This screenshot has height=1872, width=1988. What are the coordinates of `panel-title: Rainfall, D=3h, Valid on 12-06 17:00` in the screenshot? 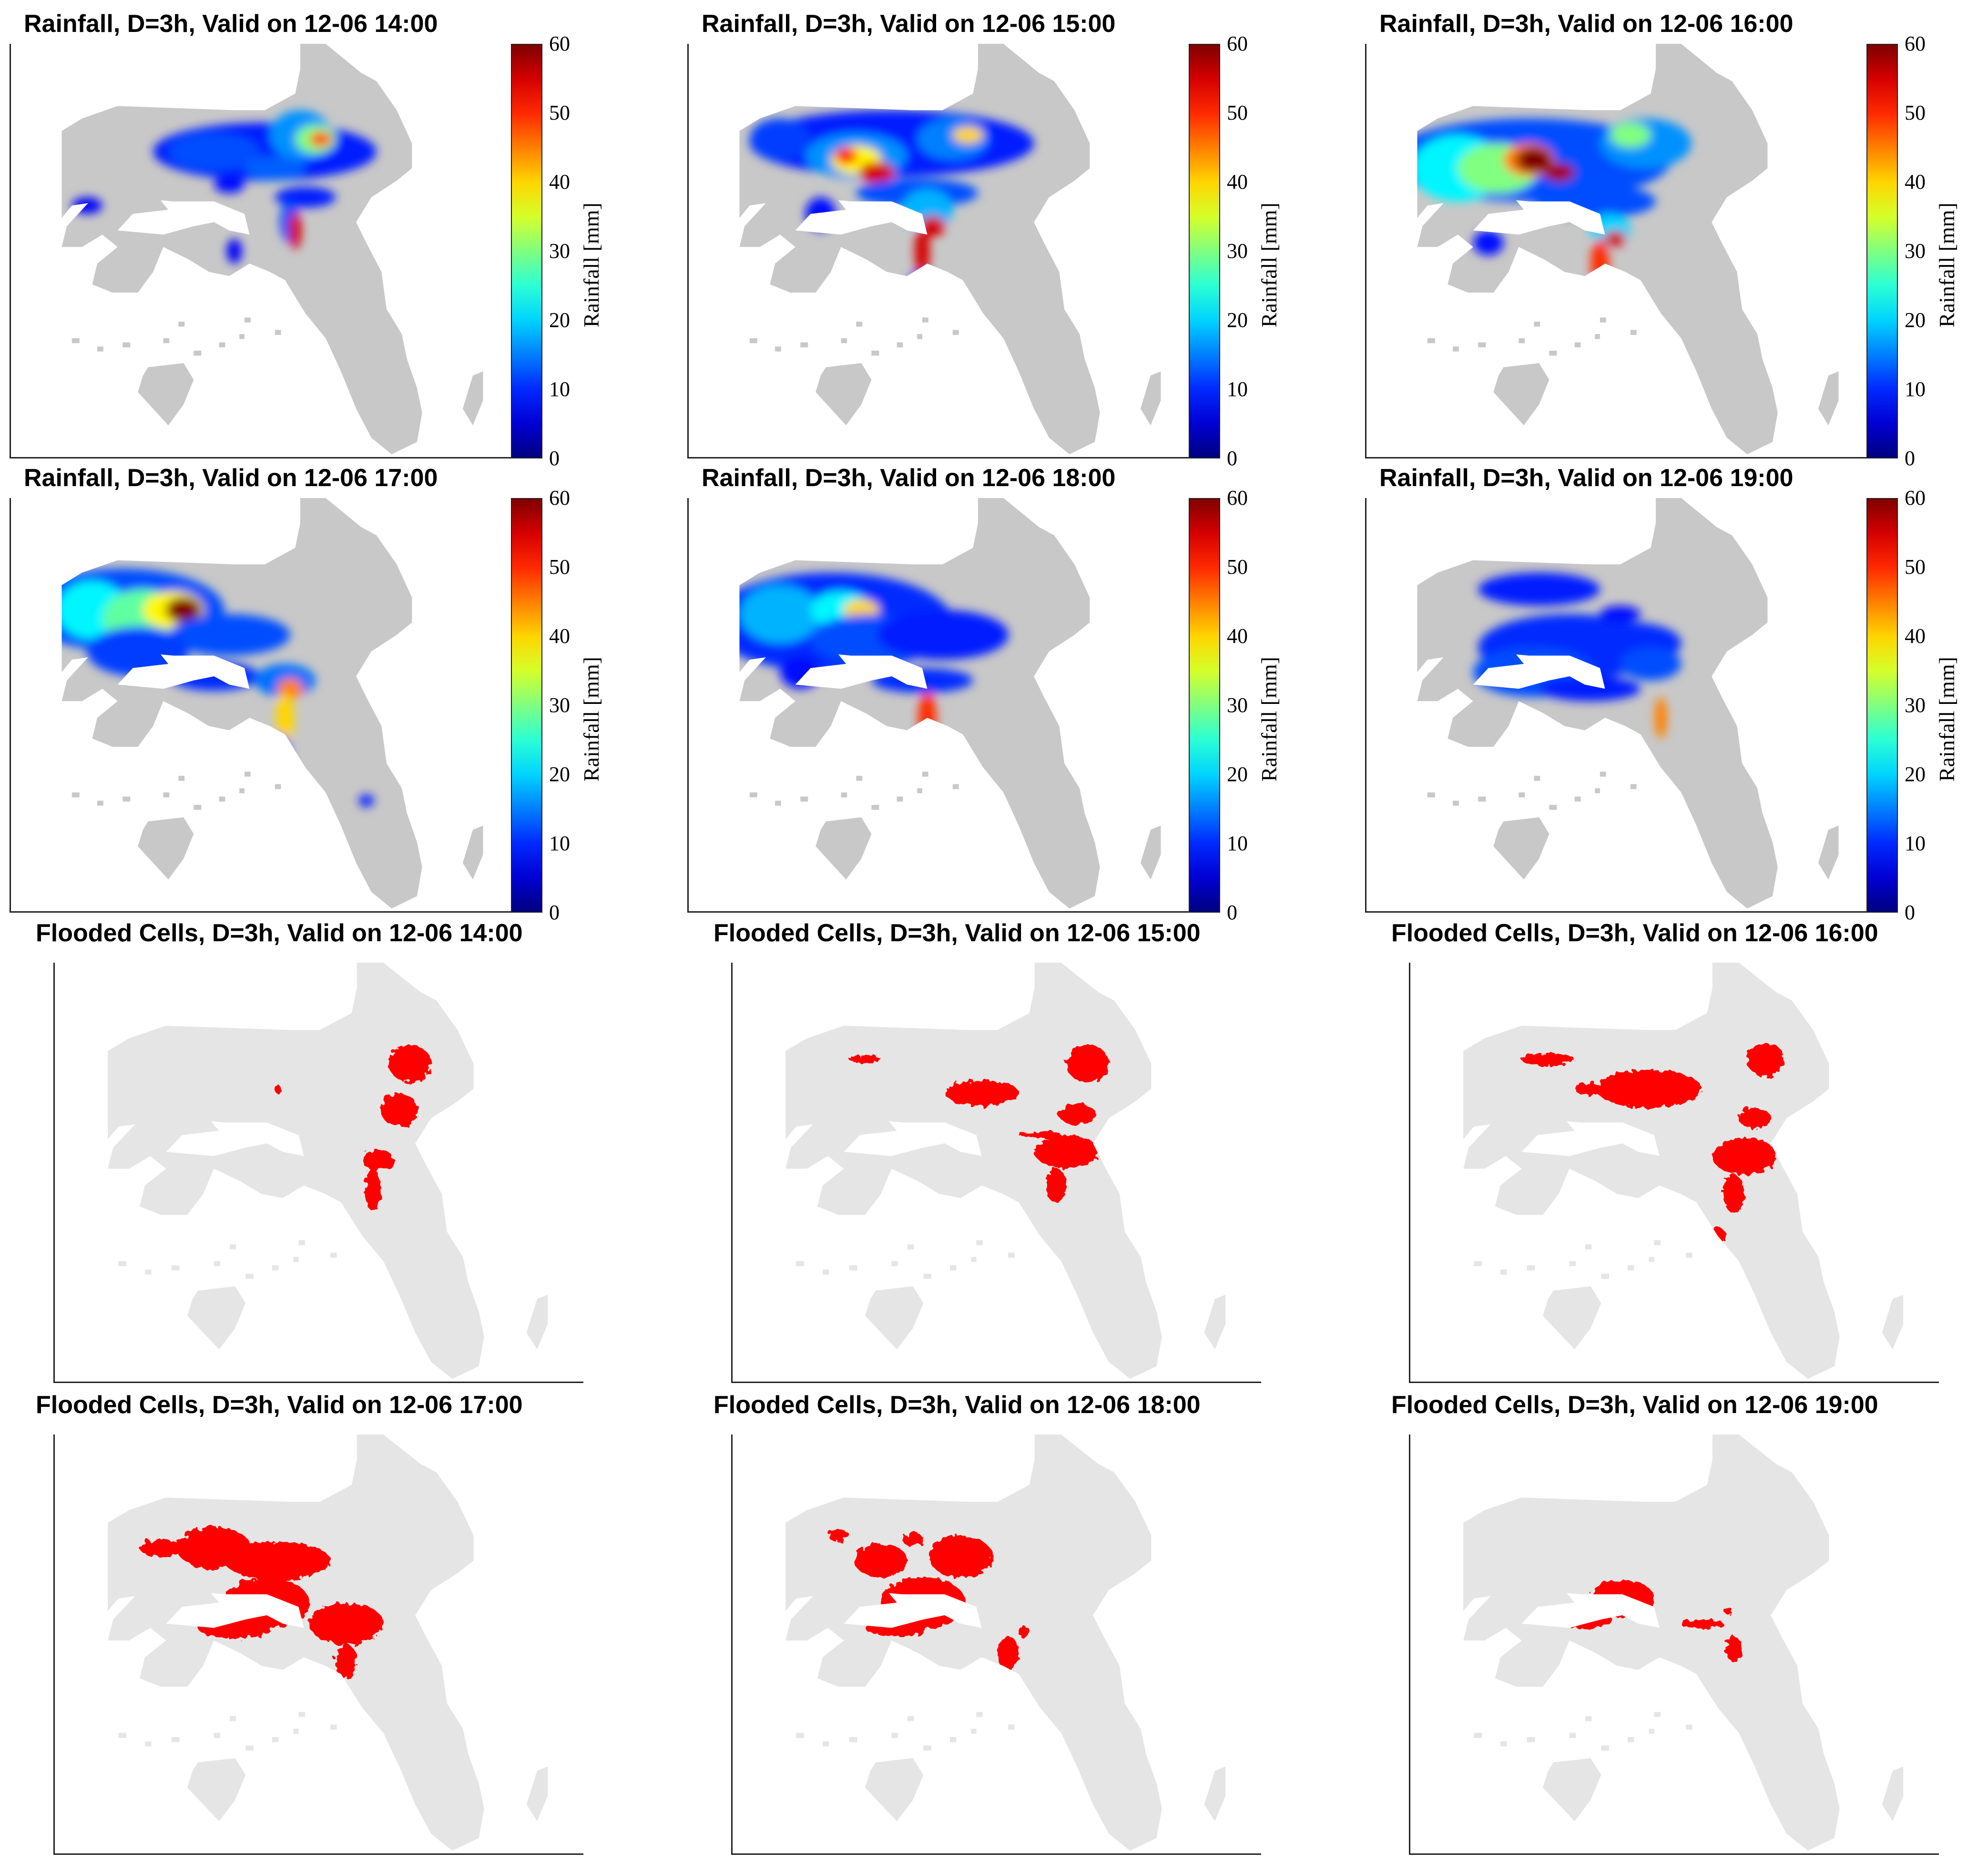 It's located at (231, 478).